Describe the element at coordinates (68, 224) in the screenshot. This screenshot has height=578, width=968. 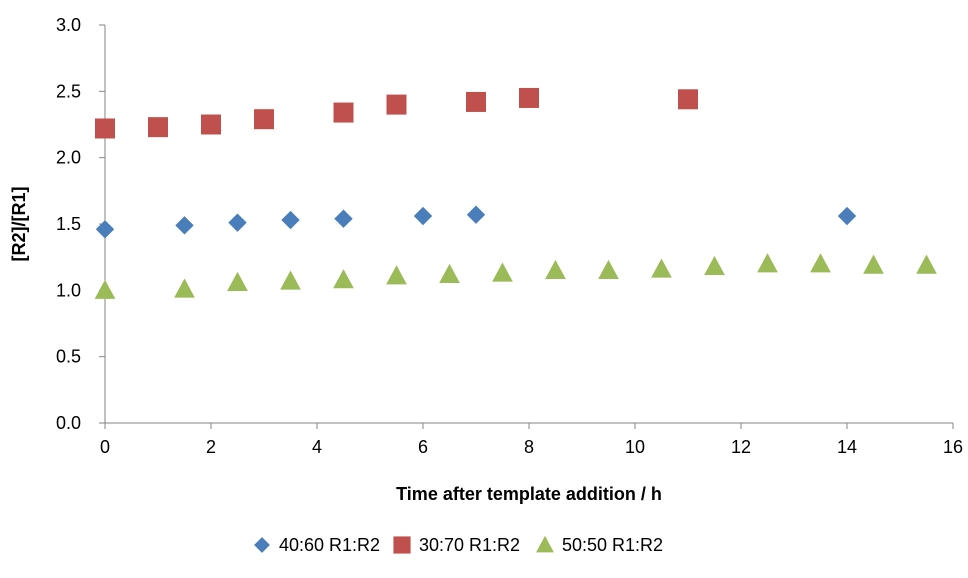
I see `y-tick-label: 1.5` at that location.